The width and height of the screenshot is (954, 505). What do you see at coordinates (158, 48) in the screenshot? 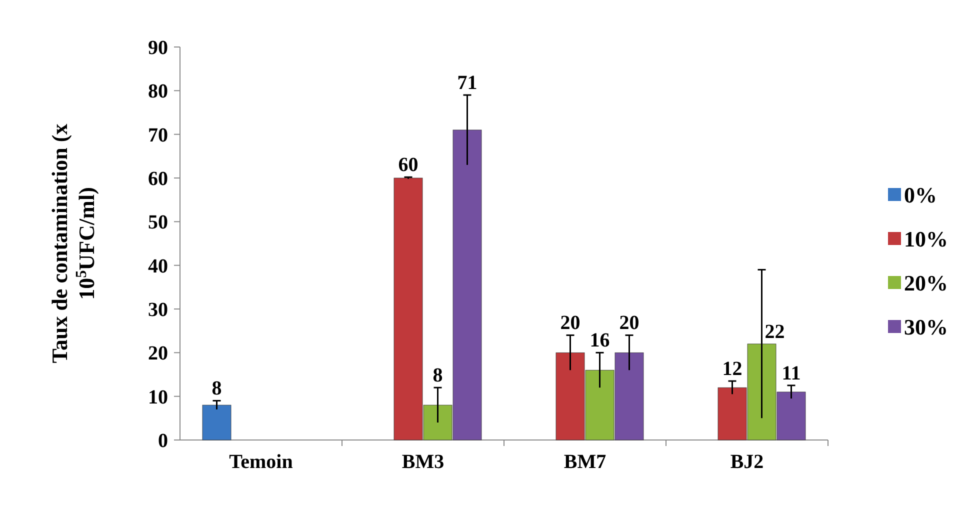
I see `y-tick-label: 90` at bounding box center [158, 48].